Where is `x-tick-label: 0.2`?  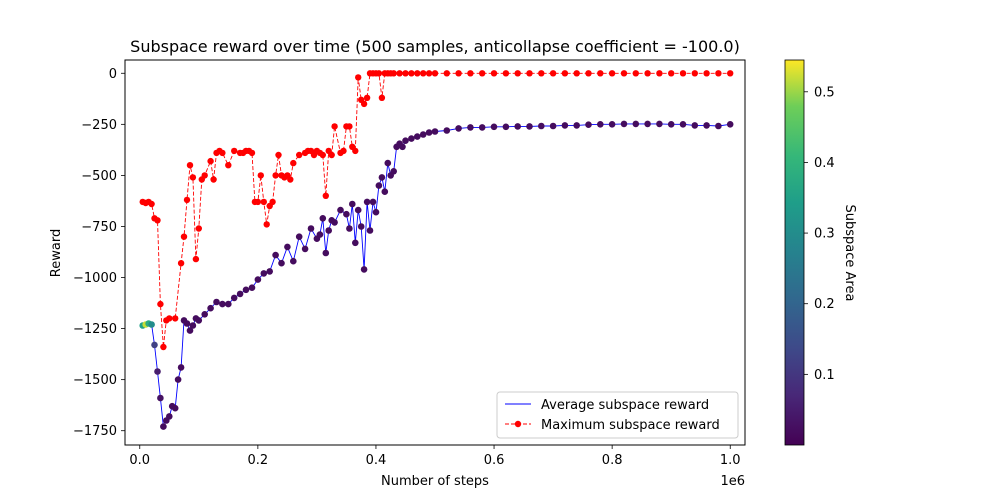
x-tick-label: 0.2 is located at coordinates (258, 460).